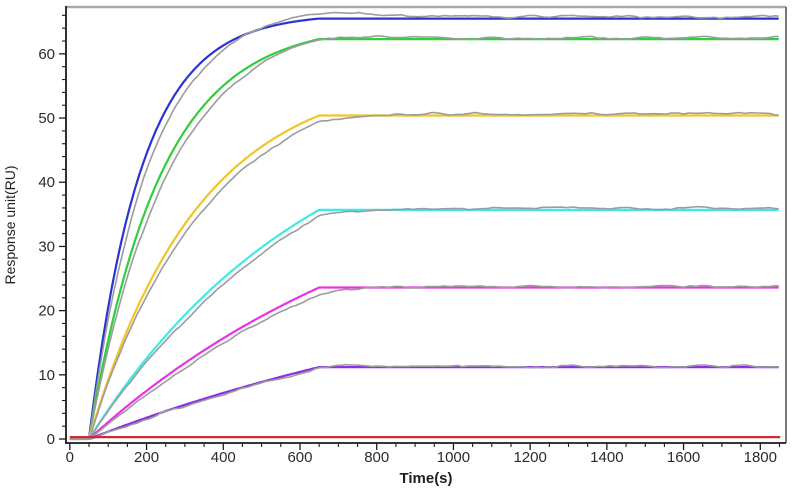 This screenshot has width=808, height=495. Describe the element at coordinates (51, 439) in the screenshot. I see `y-tick-label: 0` at that location.